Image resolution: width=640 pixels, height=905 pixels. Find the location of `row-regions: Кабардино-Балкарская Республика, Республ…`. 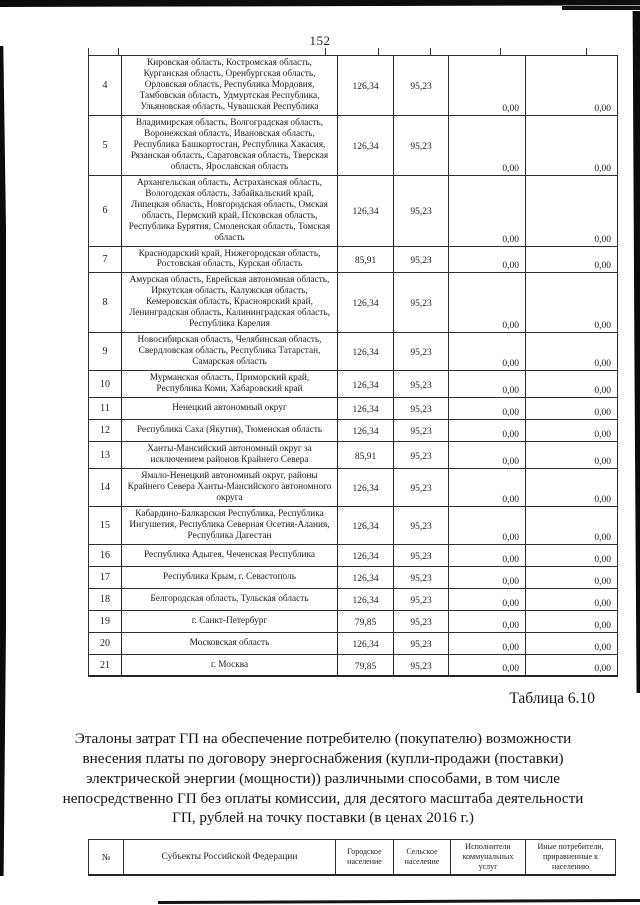

row-regions: Кабардино-Балкарская Республика, Республ… is located at coordinates (229, 525).